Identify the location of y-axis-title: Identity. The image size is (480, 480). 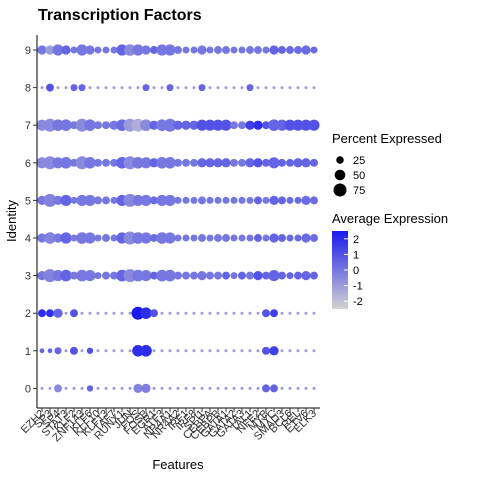
(11, 221).